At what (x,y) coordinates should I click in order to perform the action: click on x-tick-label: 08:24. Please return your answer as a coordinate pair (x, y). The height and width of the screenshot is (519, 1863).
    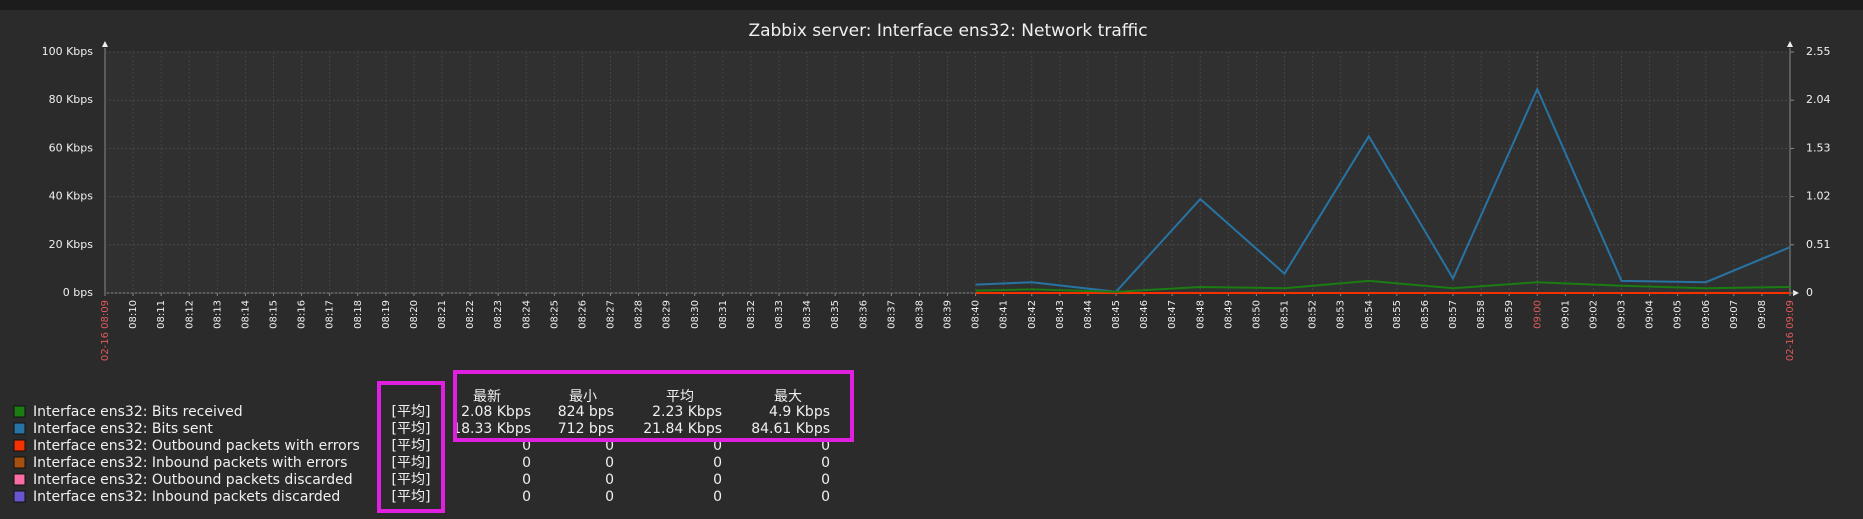
    Looking at the image, I should click on (526, 314).